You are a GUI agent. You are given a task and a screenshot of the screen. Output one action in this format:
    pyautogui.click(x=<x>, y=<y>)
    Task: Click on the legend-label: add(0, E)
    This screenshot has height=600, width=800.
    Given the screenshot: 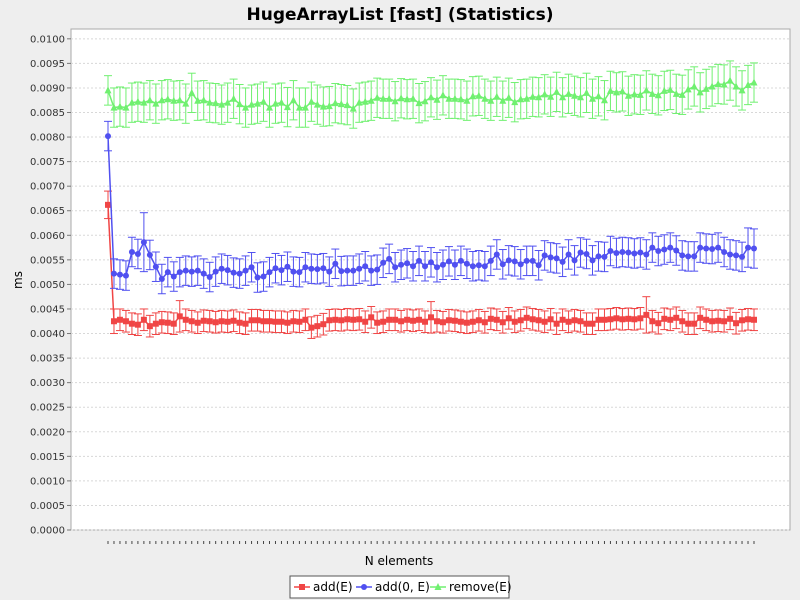 What is the action you would take?
    pyautogui.click(x=402, y=587)
    